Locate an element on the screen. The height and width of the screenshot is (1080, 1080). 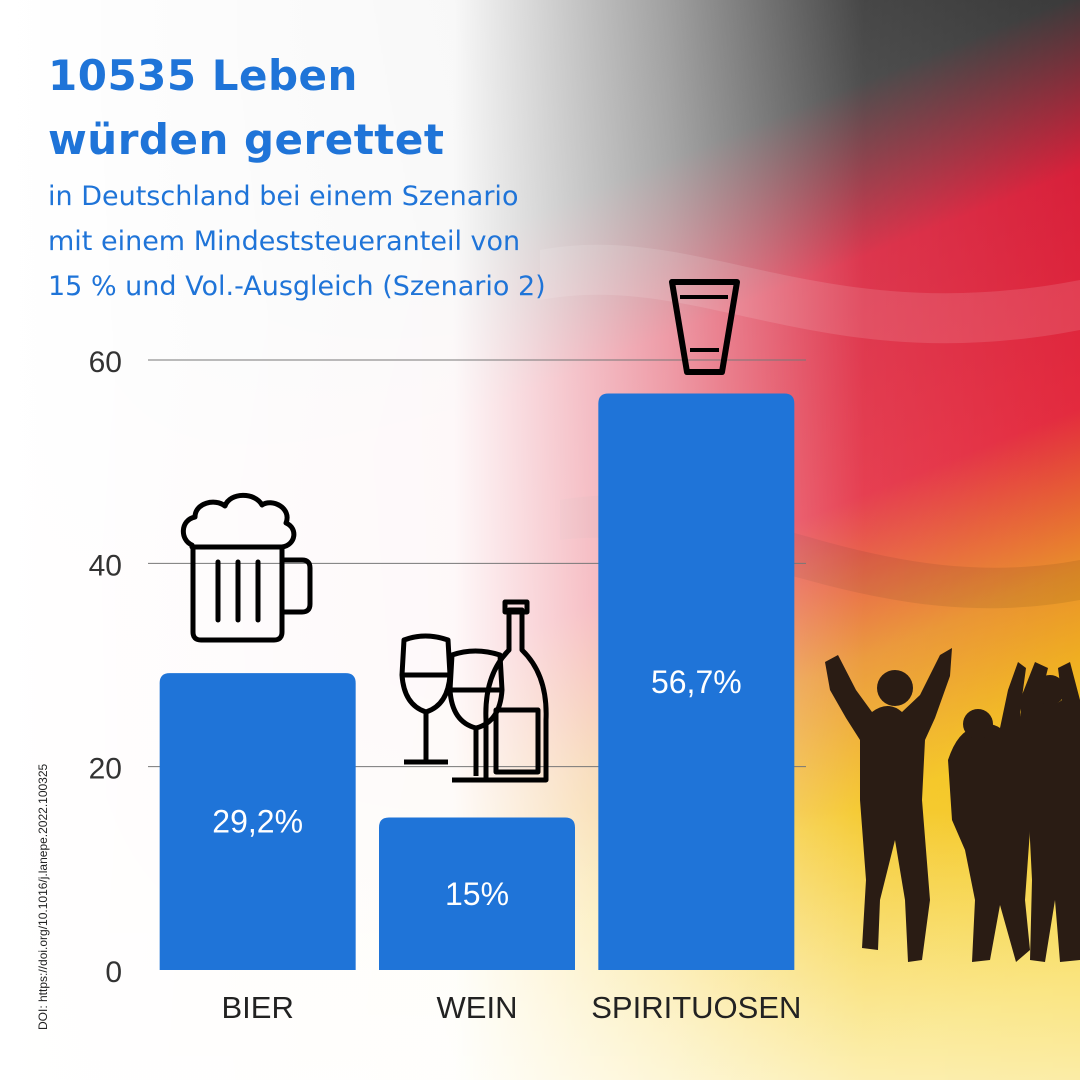
bar-value-label: 56,7% is located at coordinates (696, 682).